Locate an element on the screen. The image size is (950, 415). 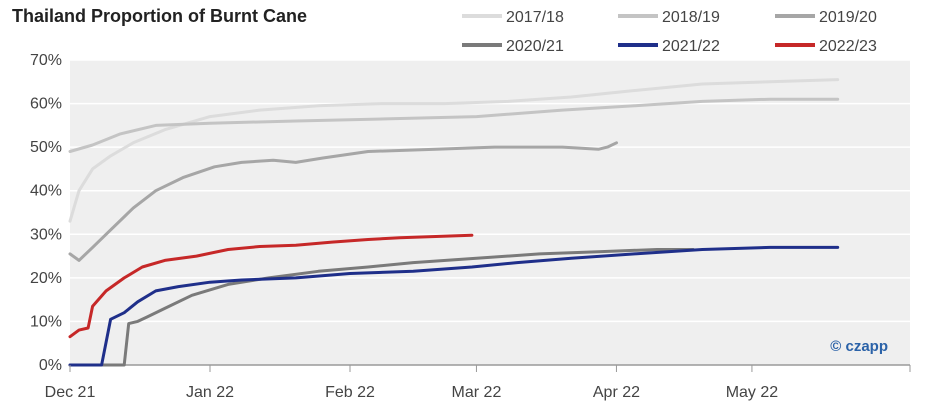
czapp-brand: © czapp is located at coordinates (859, 346).